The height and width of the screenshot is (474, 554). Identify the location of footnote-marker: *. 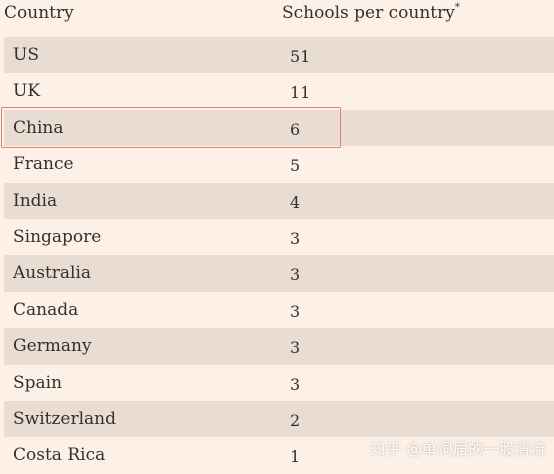
(457, 7).